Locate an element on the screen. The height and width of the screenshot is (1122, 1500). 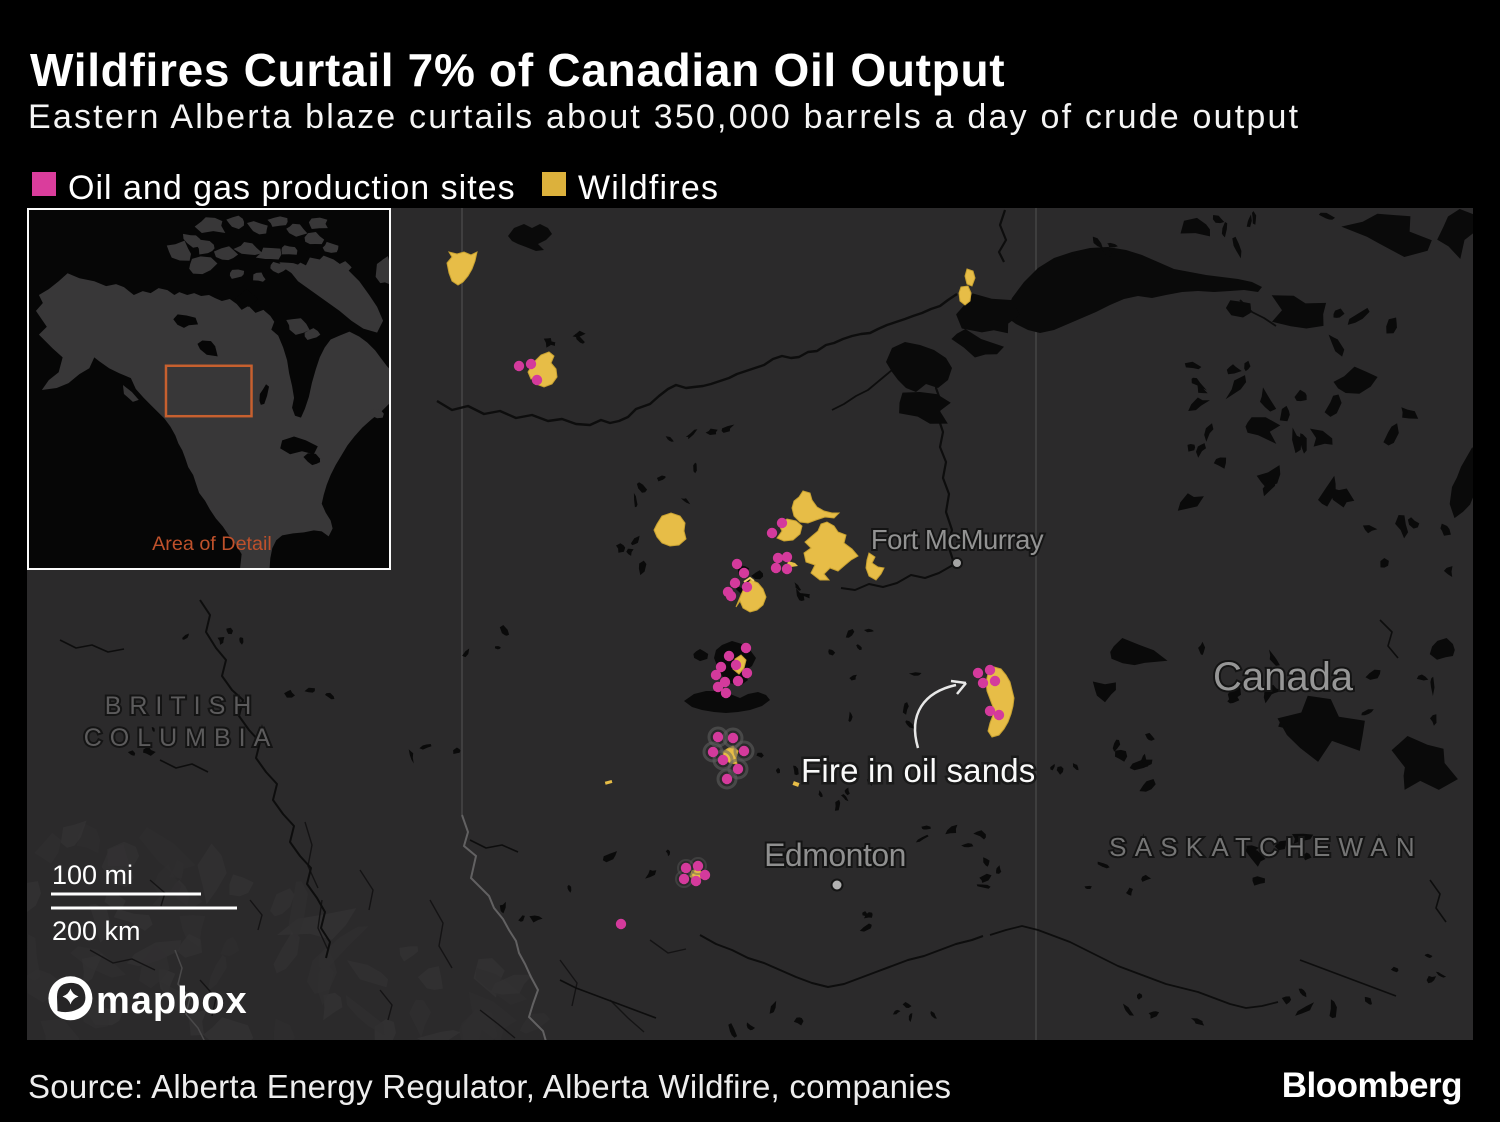
svg-text: COLUMBIA is located at coordinates (181, 738).